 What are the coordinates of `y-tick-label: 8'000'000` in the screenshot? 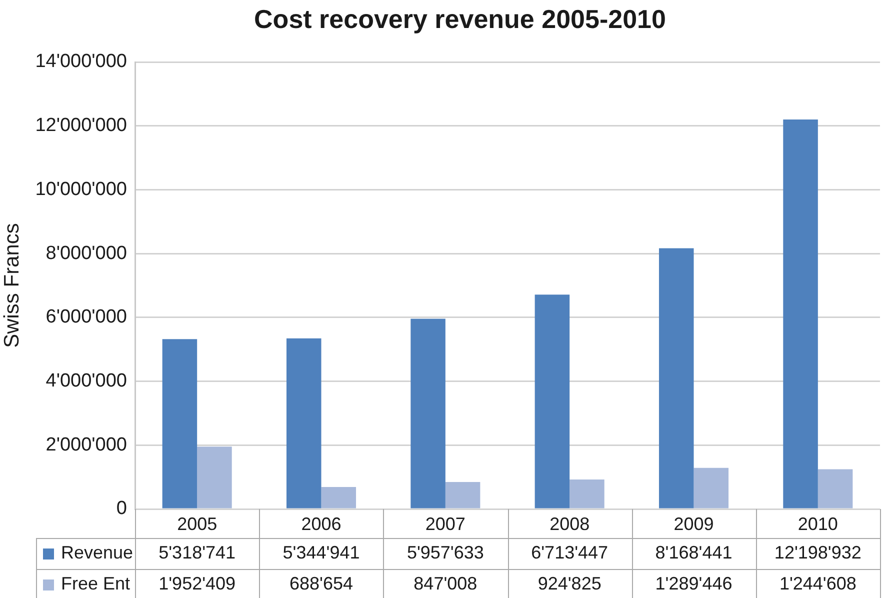 It's located at (86, 253).